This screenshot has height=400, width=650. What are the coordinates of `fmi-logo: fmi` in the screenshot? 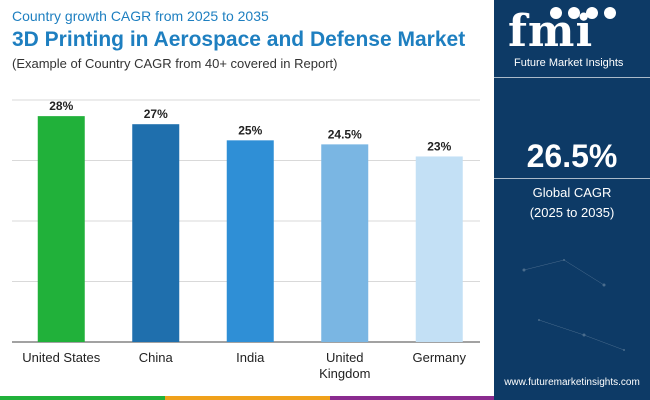 It's located at (551, 31).